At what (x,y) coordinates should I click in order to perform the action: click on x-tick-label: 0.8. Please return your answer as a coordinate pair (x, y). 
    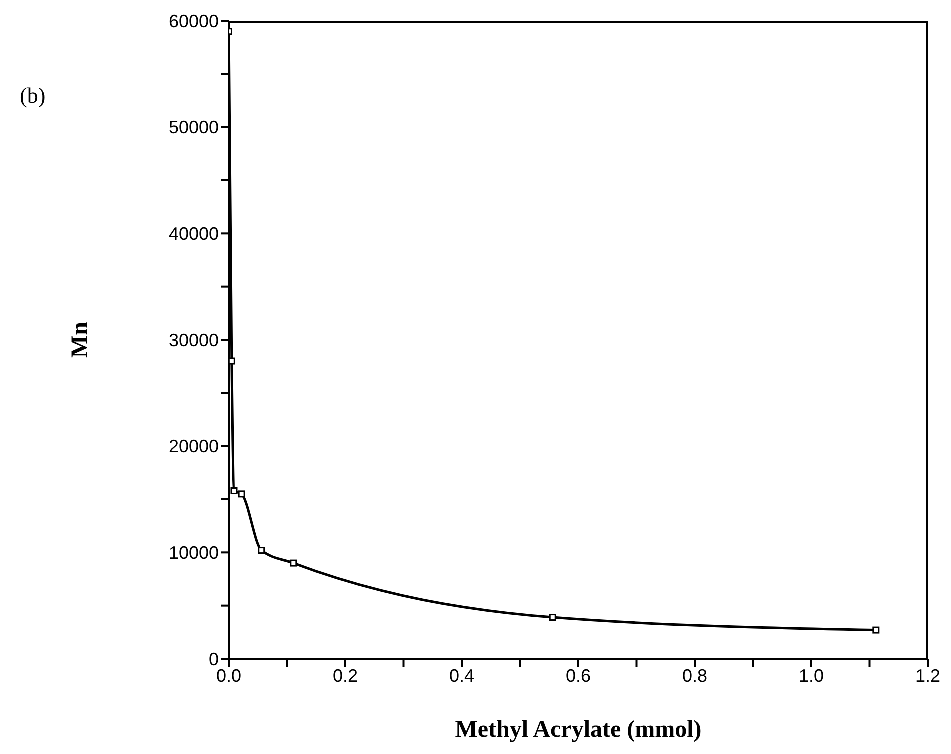
    Looking at the image, I should click on (695, 676).